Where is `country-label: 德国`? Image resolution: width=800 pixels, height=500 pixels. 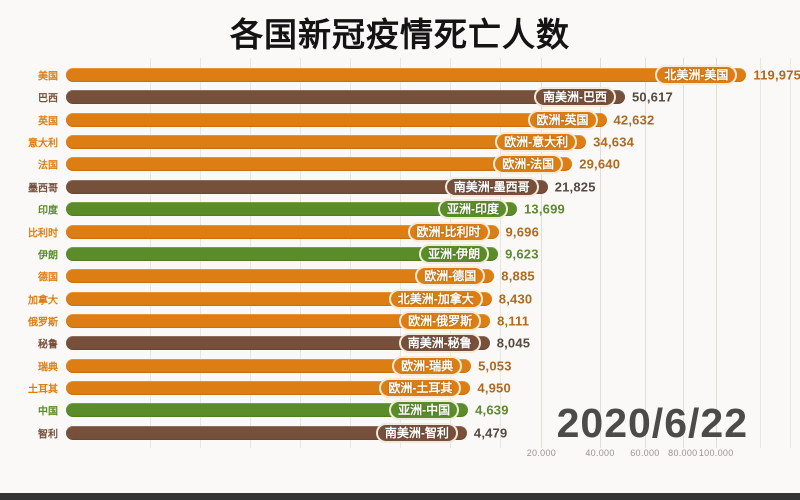 country-label: 德国 is located at coordinates (48, 278).